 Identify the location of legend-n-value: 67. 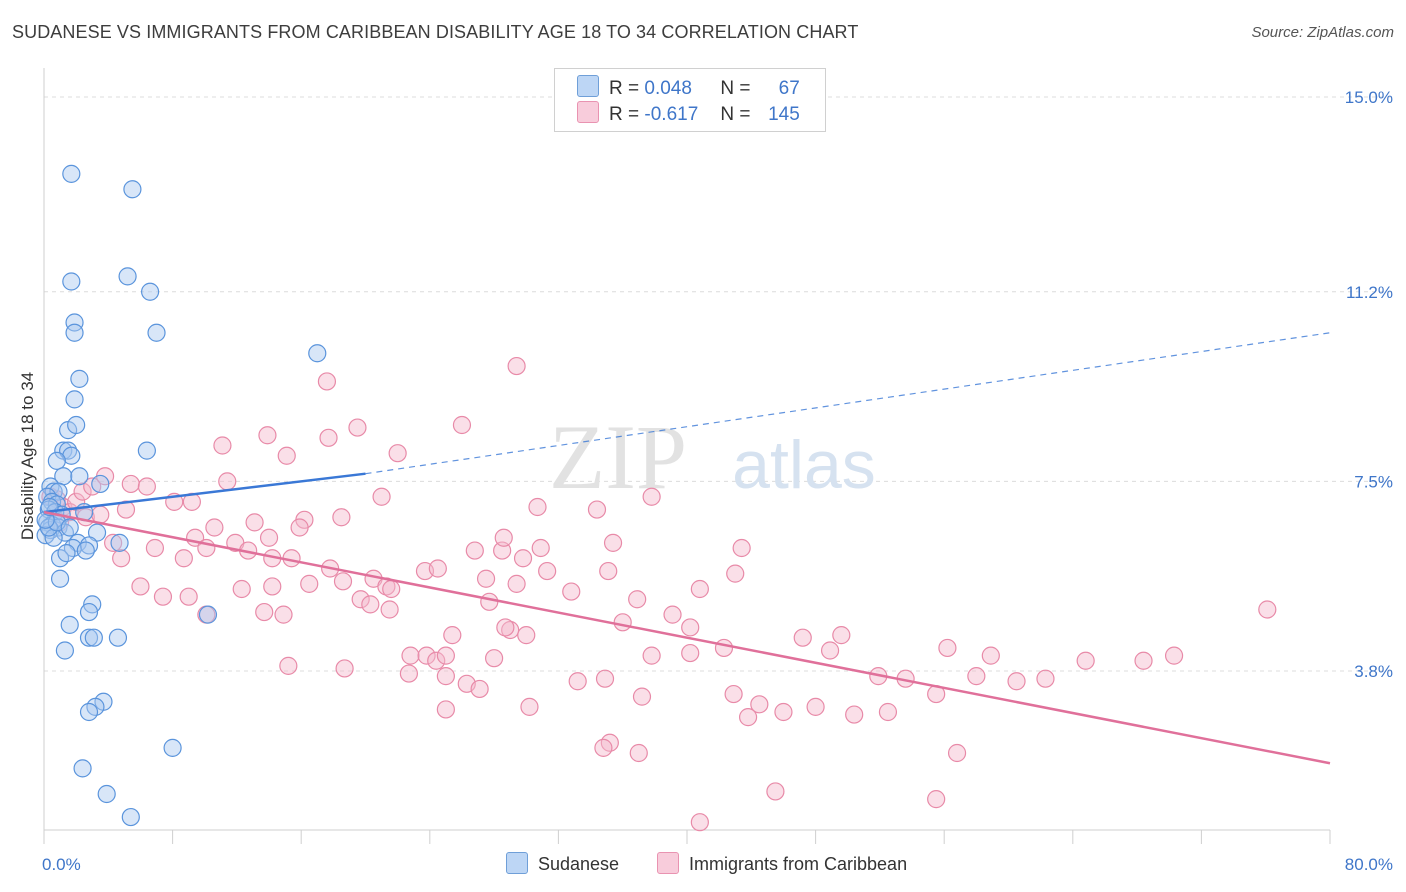
(789, 88).